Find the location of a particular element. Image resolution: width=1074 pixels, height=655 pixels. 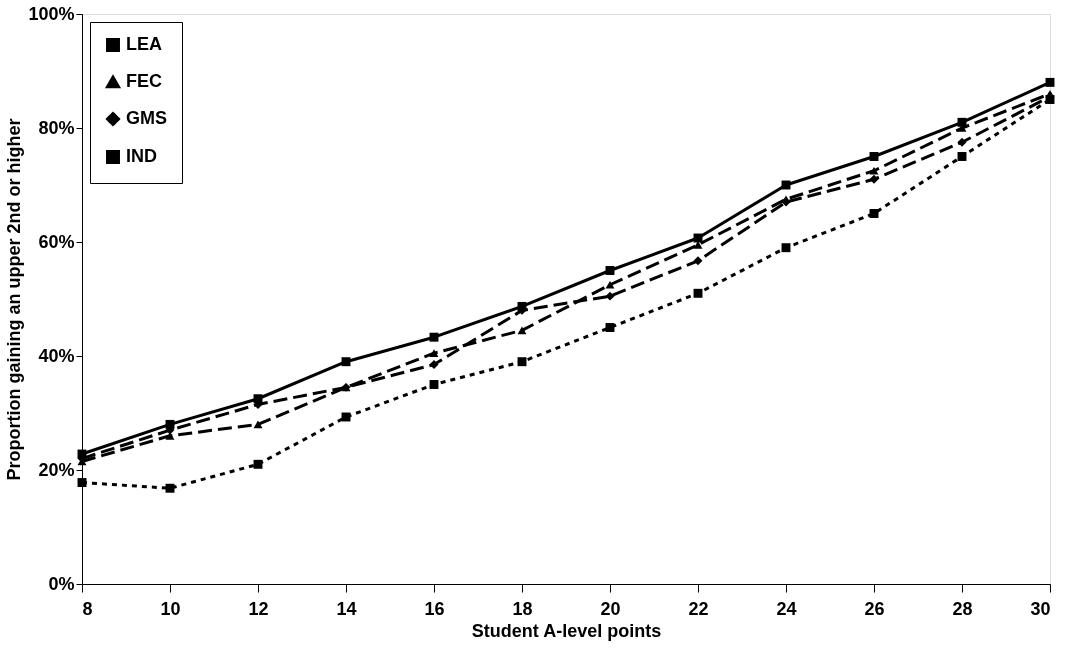

y-axis-title: Proportion gaining an upper 2nd or higher is located at coordinates (14, 299).